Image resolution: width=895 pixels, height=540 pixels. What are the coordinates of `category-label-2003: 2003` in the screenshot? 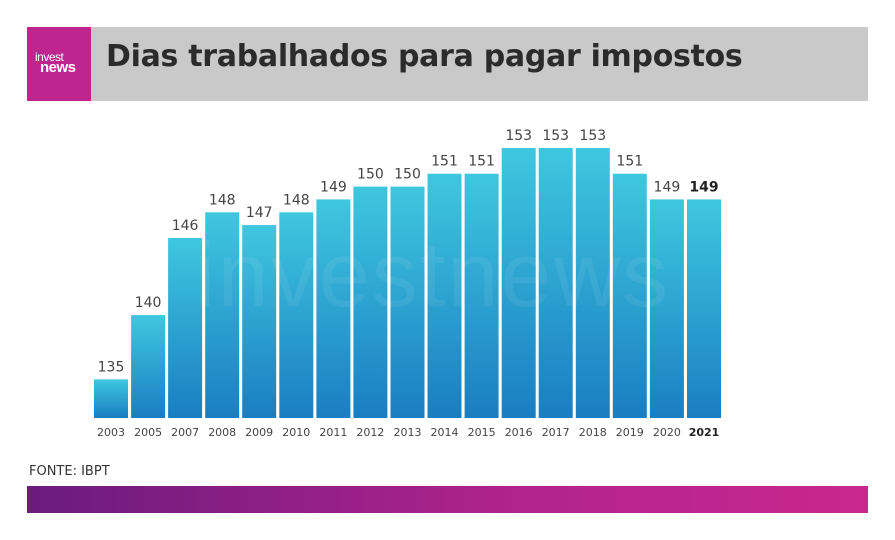 It's located at (111, 432).